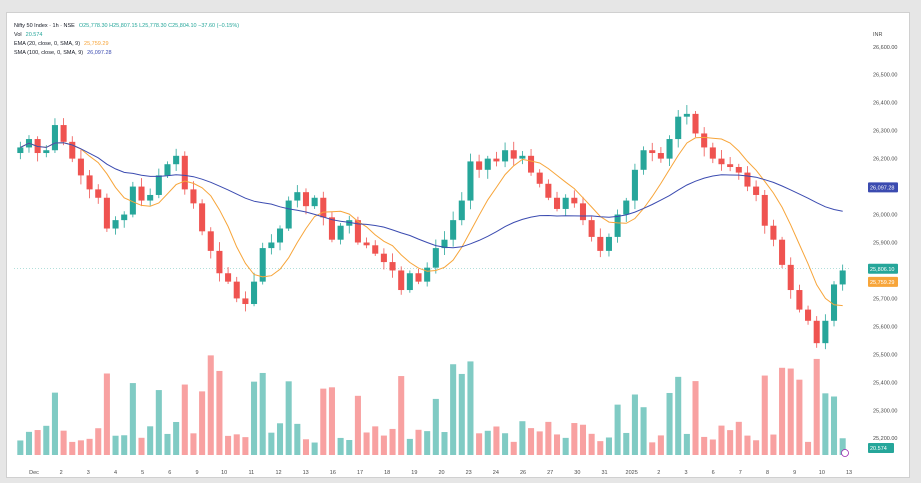 The height and width of the screenshot is (483, 921). What do you see at coordinates (115, 473) in the screenshot?
I see `x-tick-label: 4` at bounding box center [115, 473].